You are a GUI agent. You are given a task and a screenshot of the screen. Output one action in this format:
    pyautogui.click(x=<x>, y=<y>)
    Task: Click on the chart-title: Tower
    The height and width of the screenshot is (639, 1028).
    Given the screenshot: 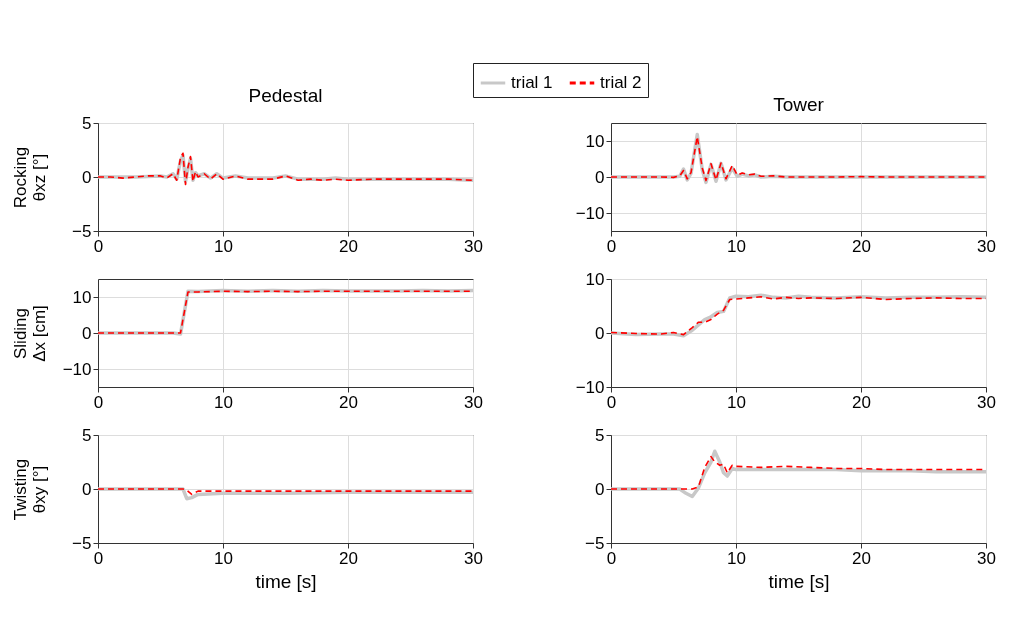 What is the action you would take?
    pyautogui.click(x=799, y=104)
    